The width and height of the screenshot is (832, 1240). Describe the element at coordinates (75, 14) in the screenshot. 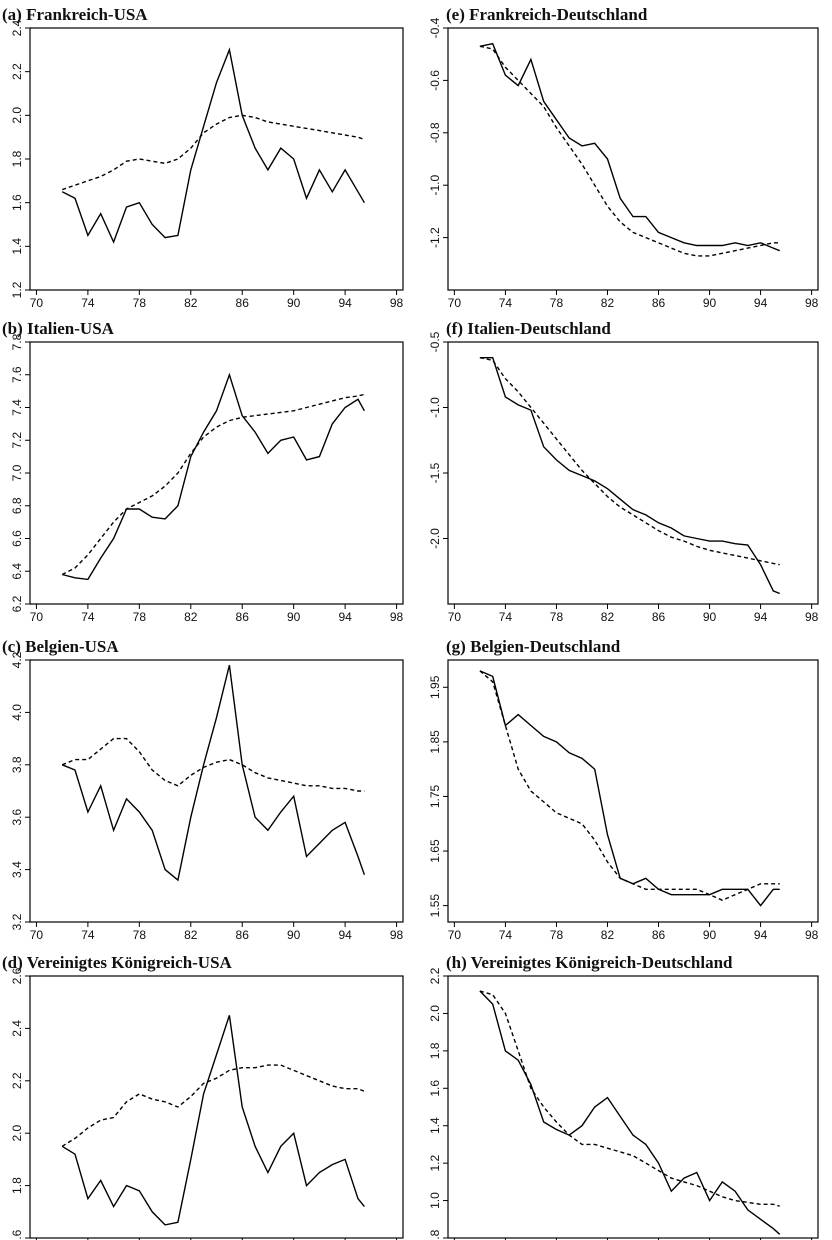

I see `chart-title: (a) Frankreich-USA` at that location.